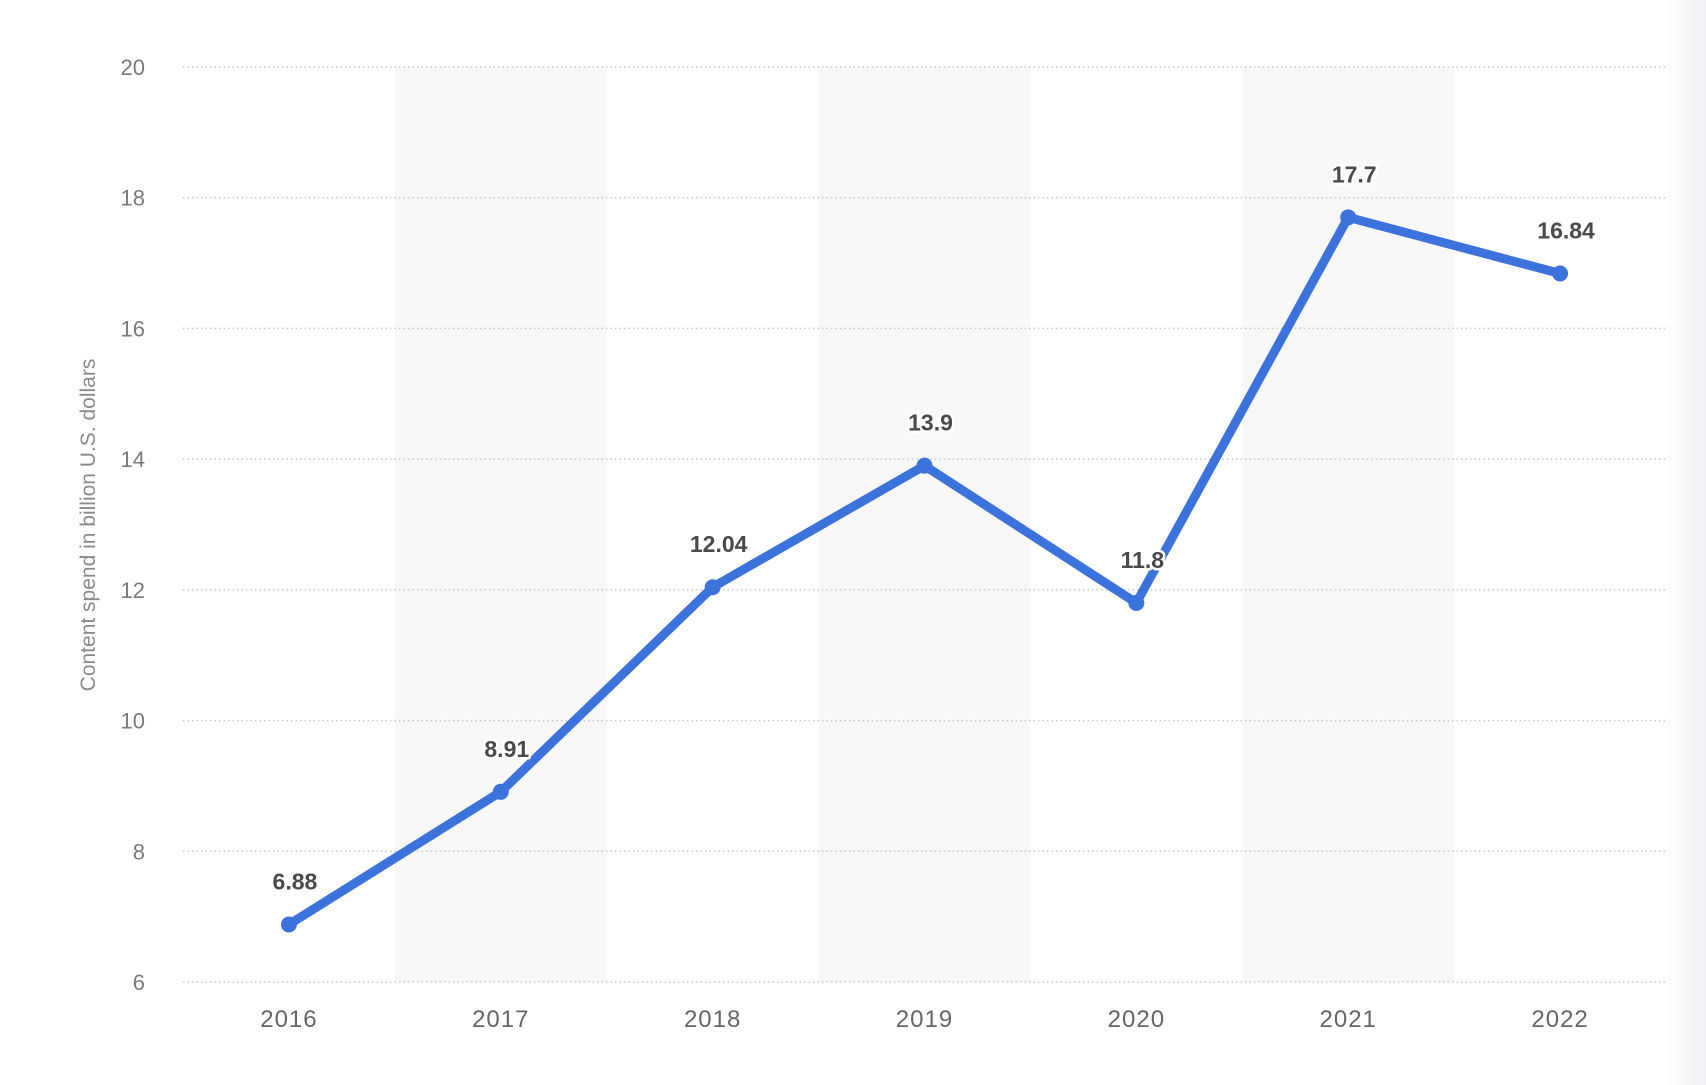  Describe the element at coordinates (1354, 174) in the screenshot. I see `data-label: 17.7` at that location.